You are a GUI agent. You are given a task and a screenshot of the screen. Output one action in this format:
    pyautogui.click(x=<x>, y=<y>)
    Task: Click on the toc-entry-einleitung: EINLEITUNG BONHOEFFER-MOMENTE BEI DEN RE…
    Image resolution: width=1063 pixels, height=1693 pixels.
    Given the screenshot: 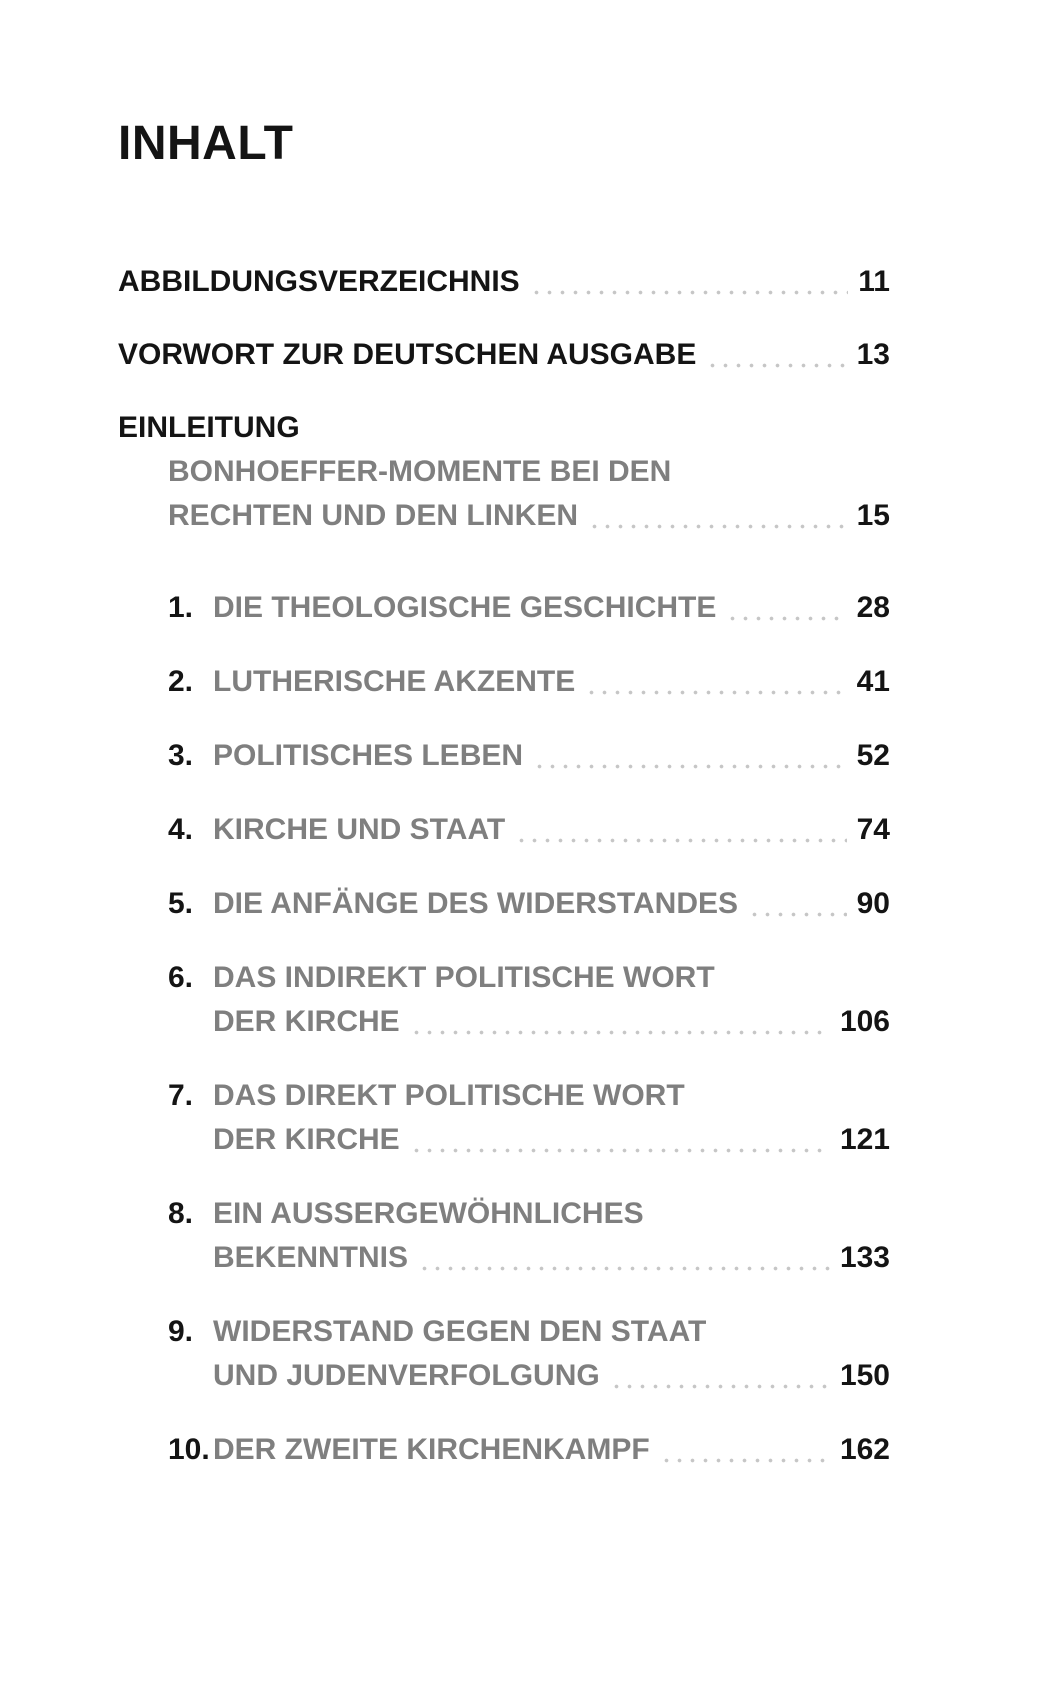 What is the action you would take?
    pyautogui.click(x=504, y=472)
    